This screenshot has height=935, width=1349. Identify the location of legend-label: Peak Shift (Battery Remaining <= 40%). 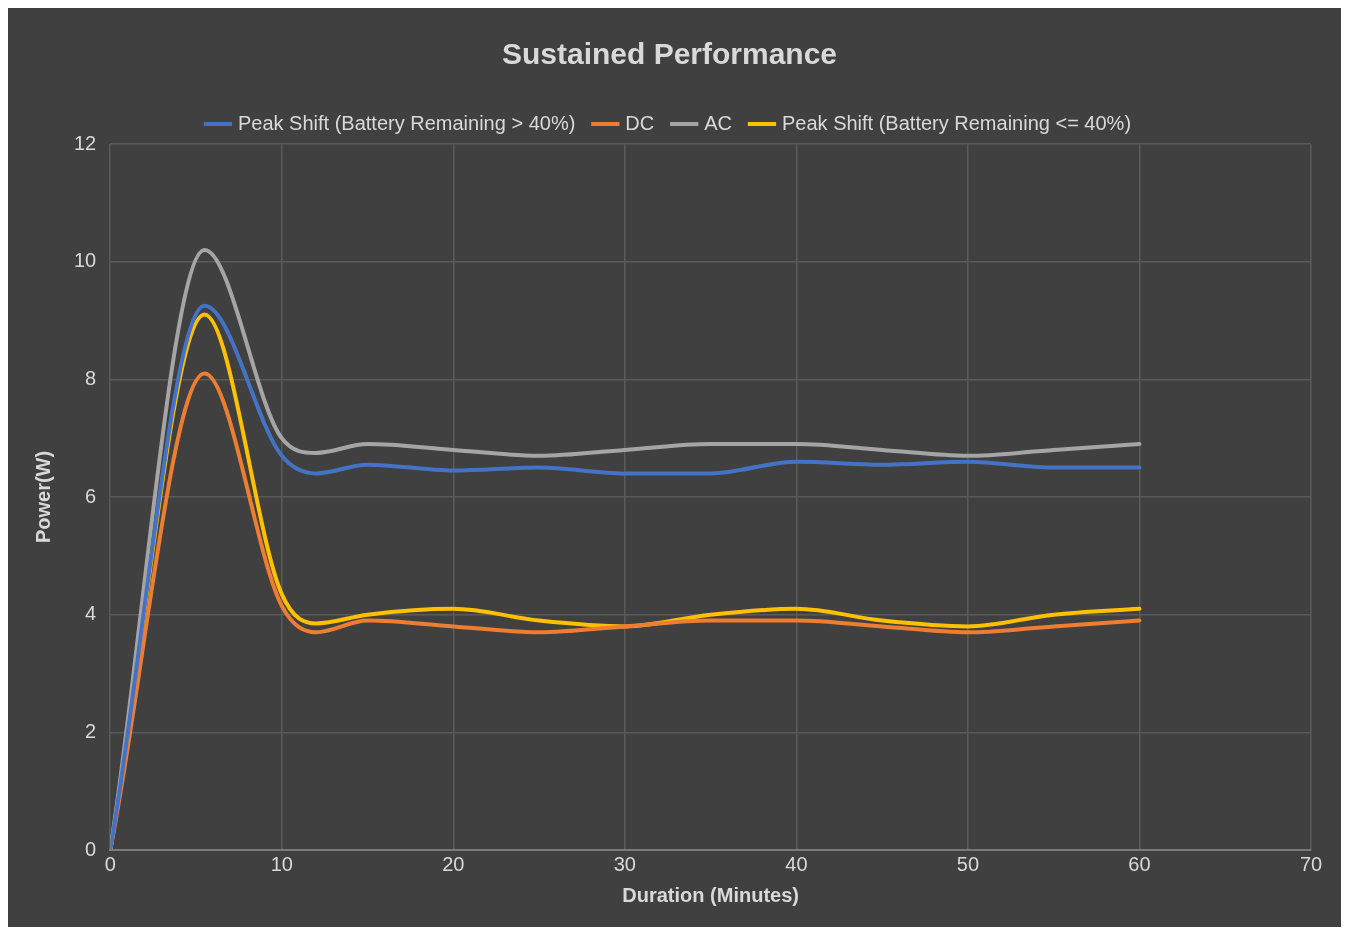
(957, 122).